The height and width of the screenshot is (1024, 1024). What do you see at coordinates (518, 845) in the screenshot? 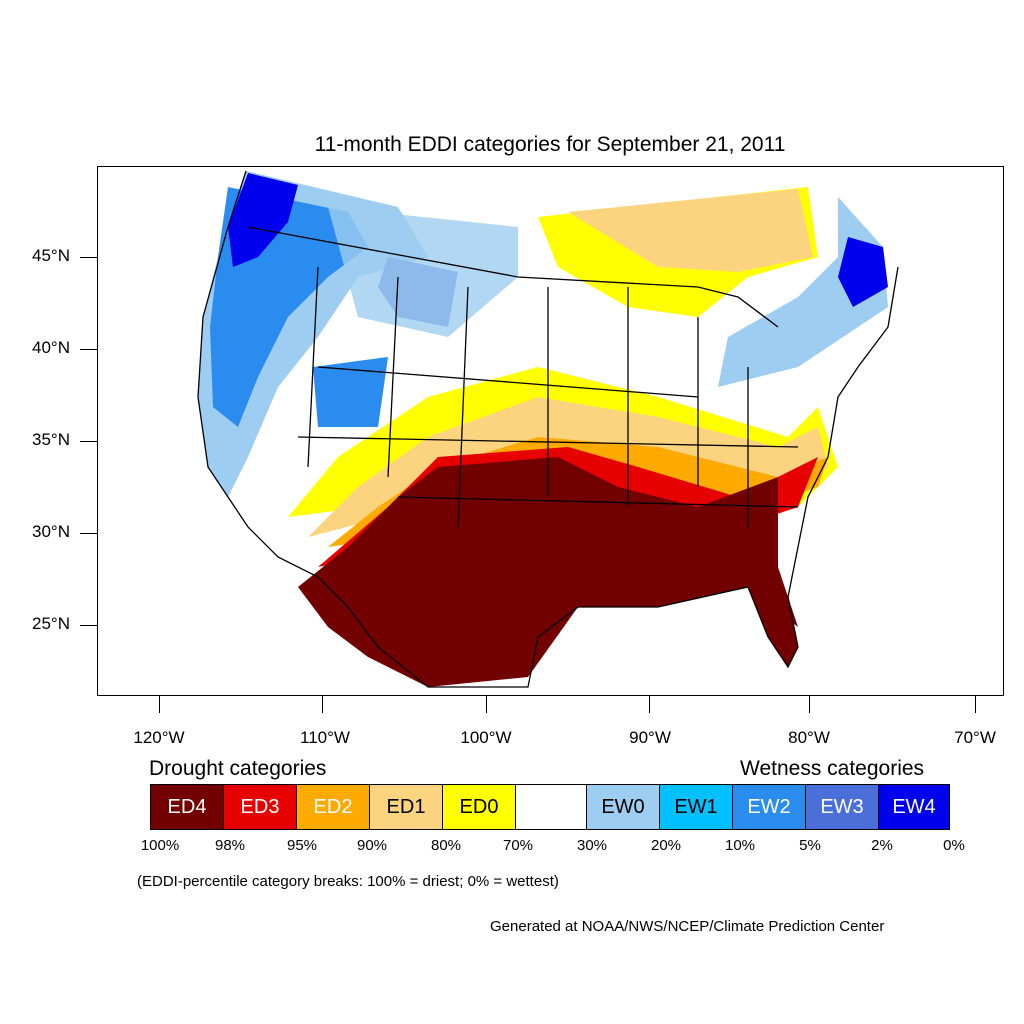
I see `percent-break-70: 70%` at bounding box center [518, 845].